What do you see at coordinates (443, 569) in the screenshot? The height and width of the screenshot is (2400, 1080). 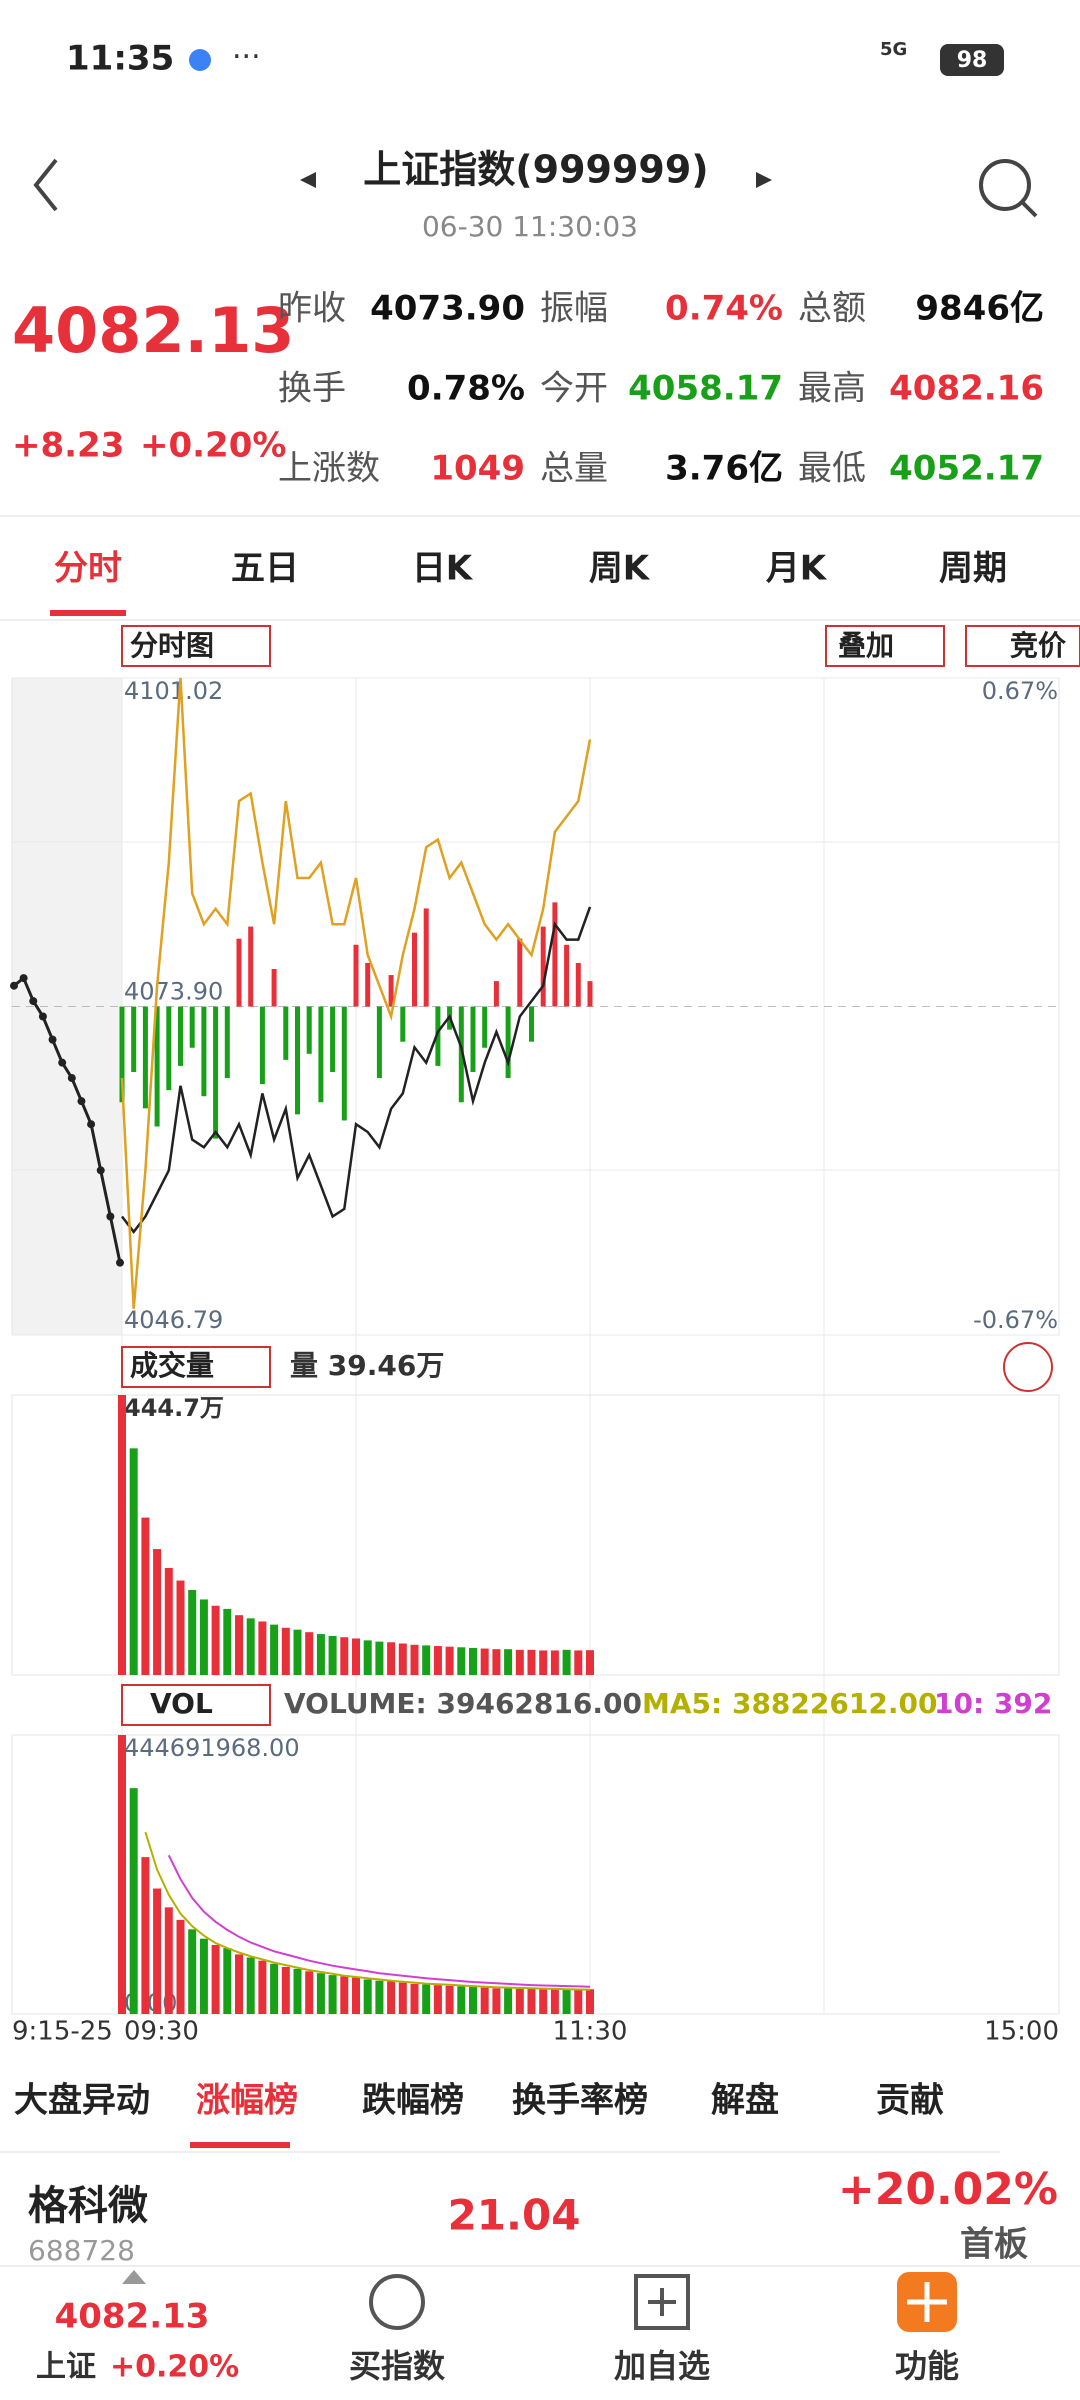 I see `tab: 日K` at bounding box center [443, 569].